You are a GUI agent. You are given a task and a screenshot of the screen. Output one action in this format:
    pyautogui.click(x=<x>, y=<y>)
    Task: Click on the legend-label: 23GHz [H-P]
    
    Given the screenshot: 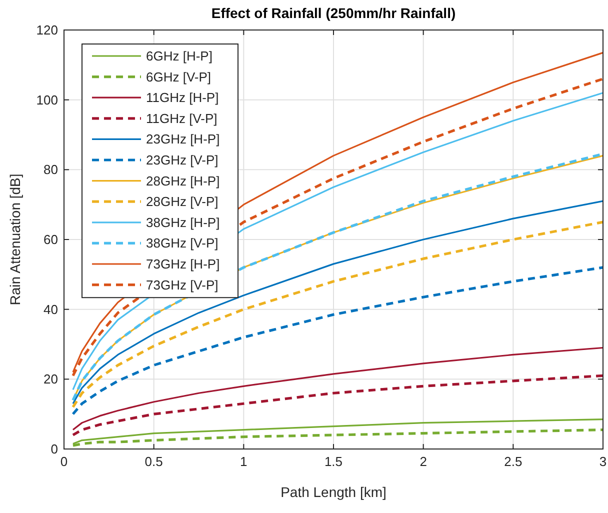 What is the action you would take?
    pyautogui.click(x=183, y=139)
    